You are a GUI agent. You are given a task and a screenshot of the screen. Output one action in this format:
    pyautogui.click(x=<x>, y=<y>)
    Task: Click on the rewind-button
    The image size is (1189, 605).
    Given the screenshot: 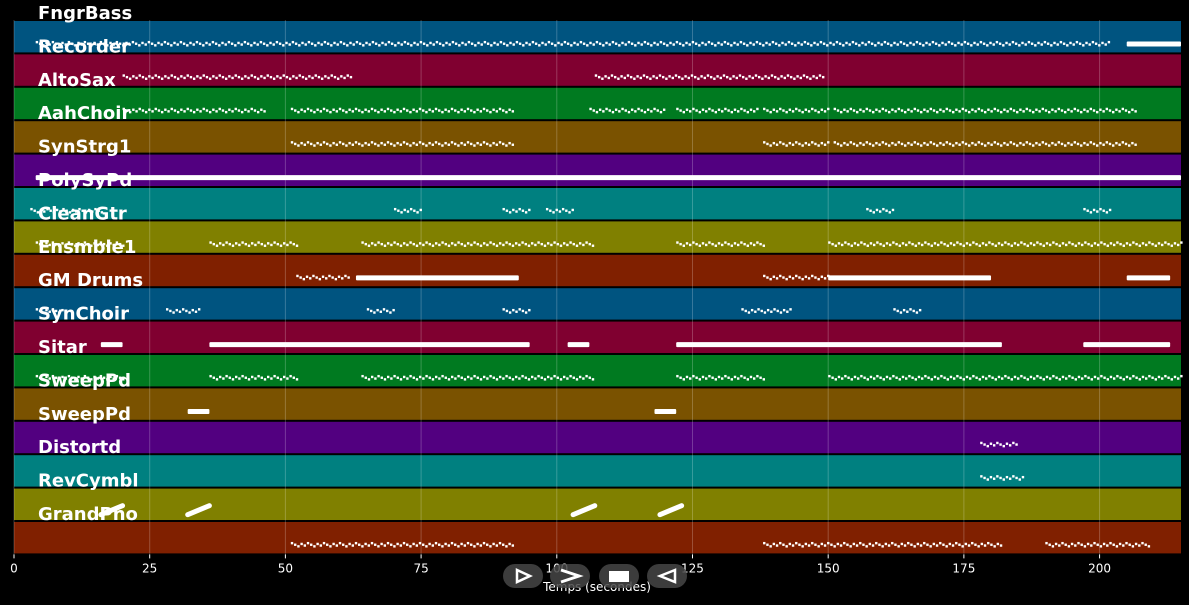 What is the action you would take?
    pyautogui.click(x=667, y=576)
    